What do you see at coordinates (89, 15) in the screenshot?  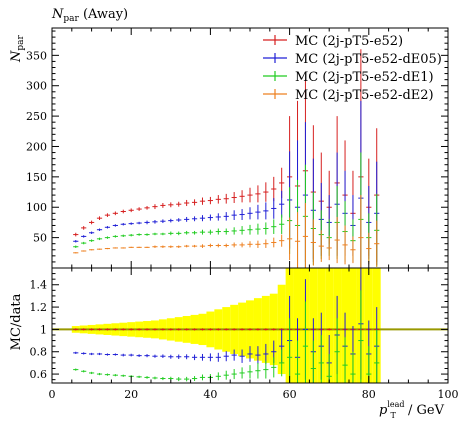 I see `chart-title: Npar (Away)` at bounding box center [89, 15].